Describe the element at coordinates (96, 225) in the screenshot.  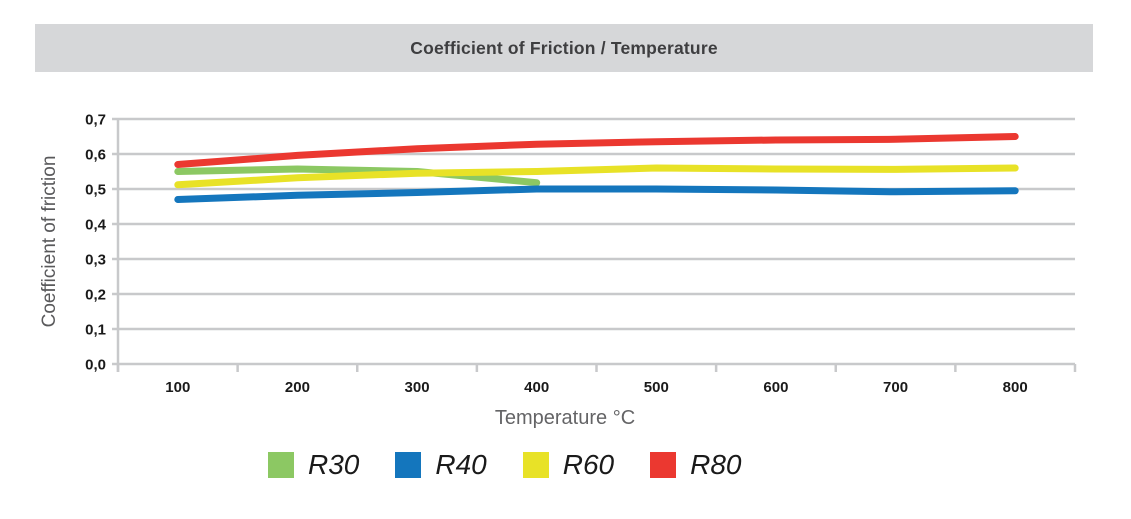
I see `y-tick-label: 0,4` at that location.